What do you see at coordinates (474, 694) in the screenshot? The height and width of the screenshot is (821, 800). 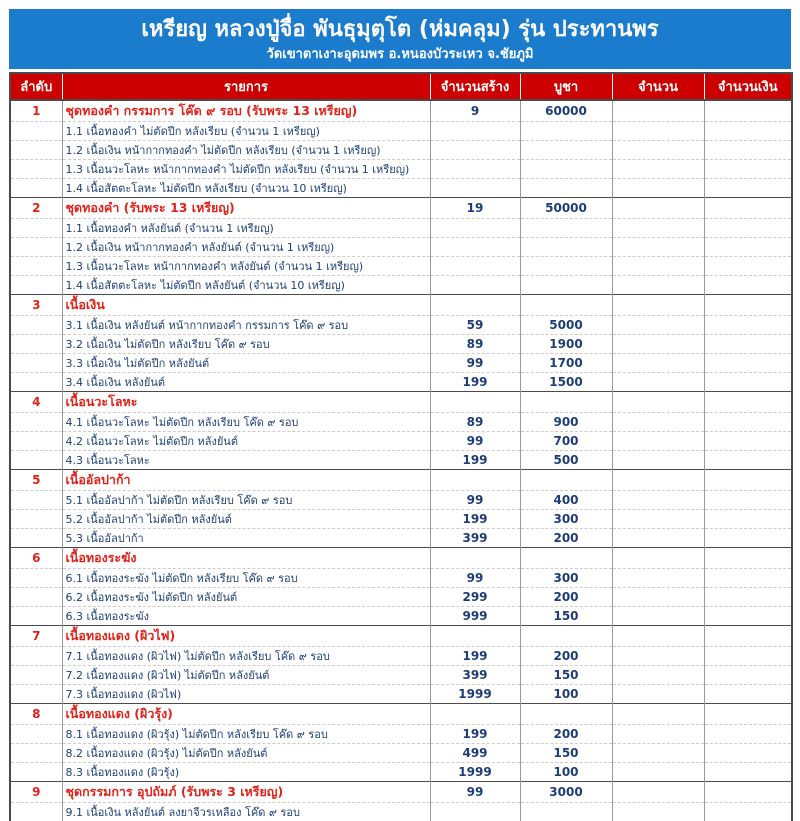 I see `item-made-count: 1999` at bounding box center [474, 694].